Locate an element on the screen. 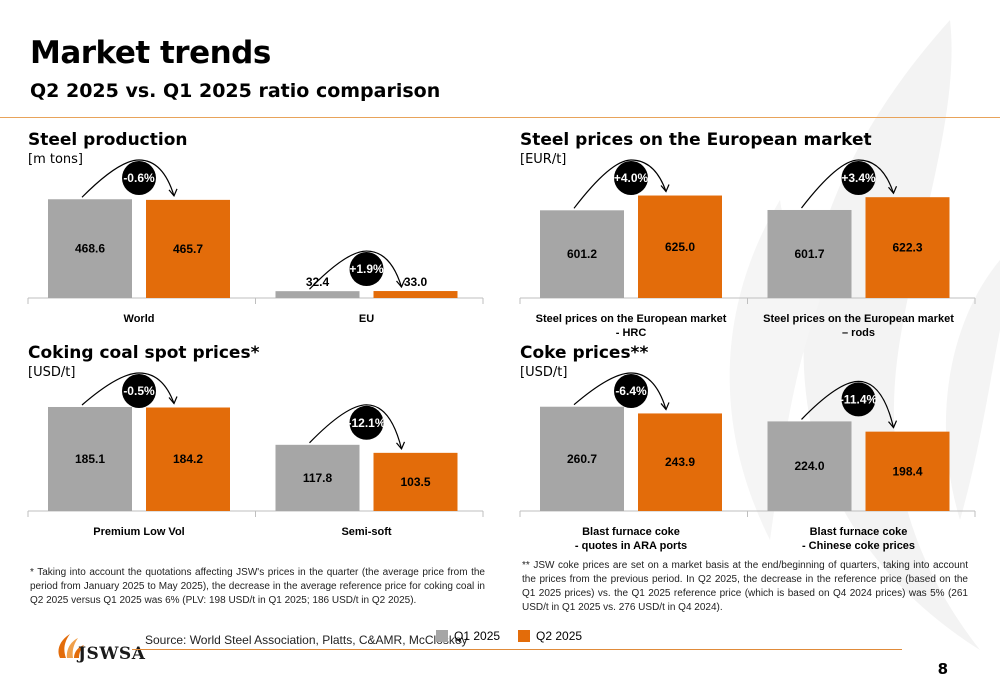 This screenshot has height=685, width=1000. change-badge-label: +1.9% is located at coordinates (366, 269).